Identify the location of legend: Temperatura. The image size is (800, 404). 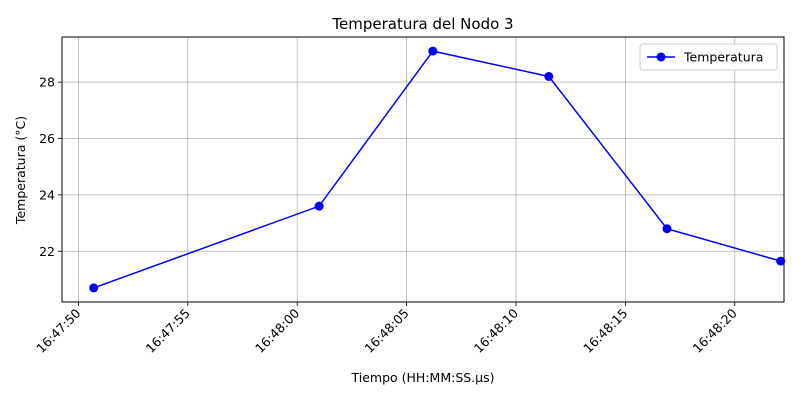
(708, 57).